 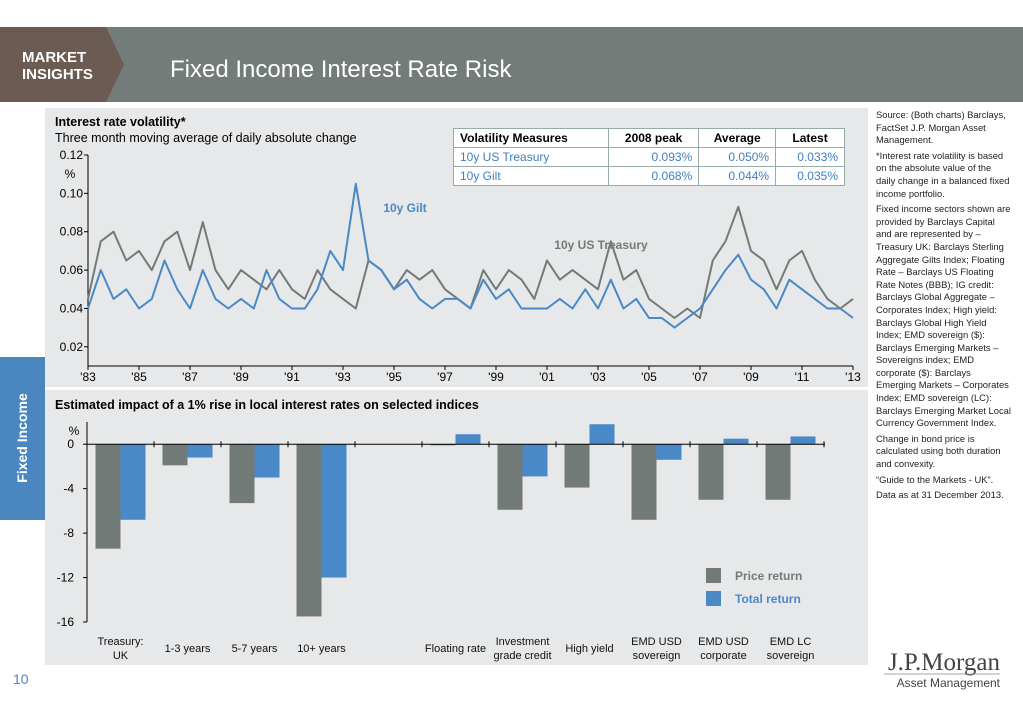 I want to click on header-cell: Latest, so click(x=810, y=138).